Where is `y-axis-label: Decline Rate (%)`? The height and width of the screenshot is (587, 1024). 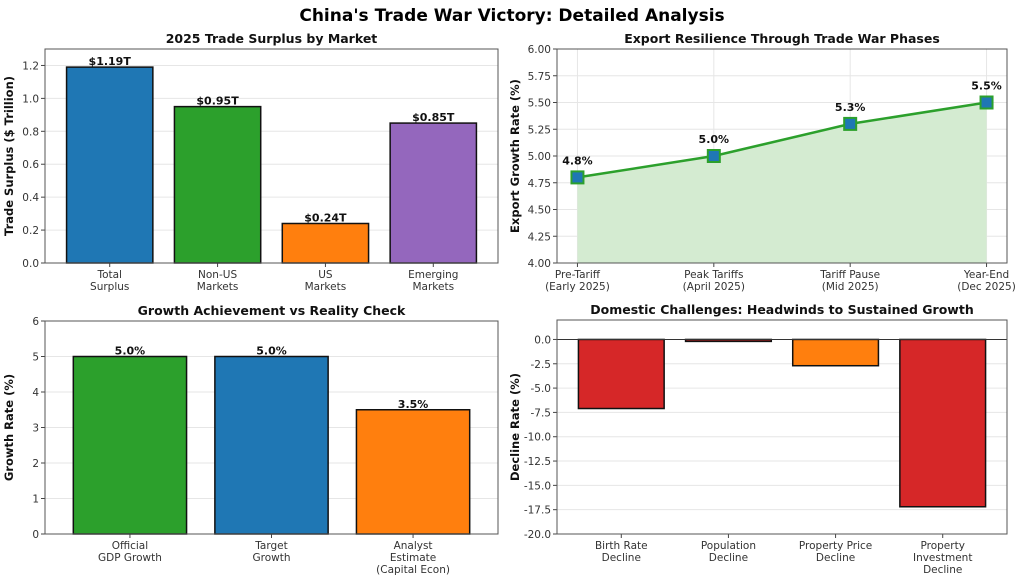
y-axis-label: Decline Rate (%) is located at coordinates (515, 427).